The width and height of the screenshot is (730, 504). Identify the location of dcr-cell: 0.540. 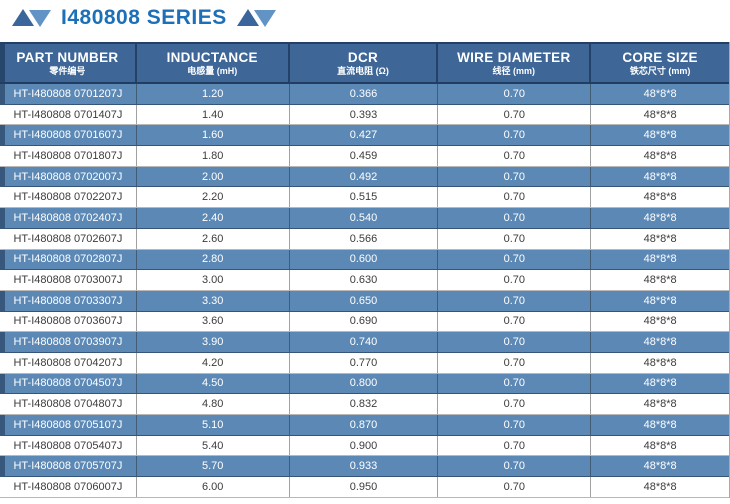
(364, 218).